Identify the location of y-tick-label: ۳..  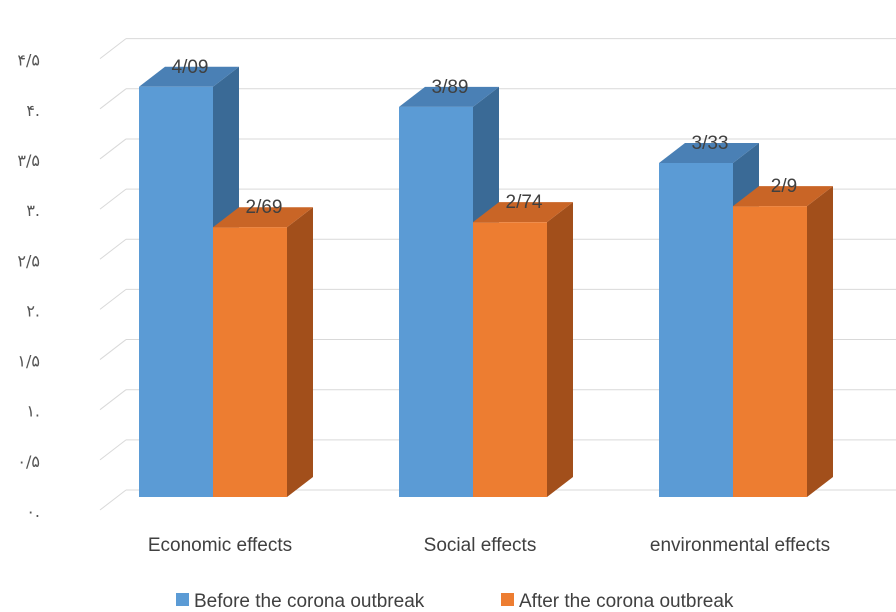
(33, 210).